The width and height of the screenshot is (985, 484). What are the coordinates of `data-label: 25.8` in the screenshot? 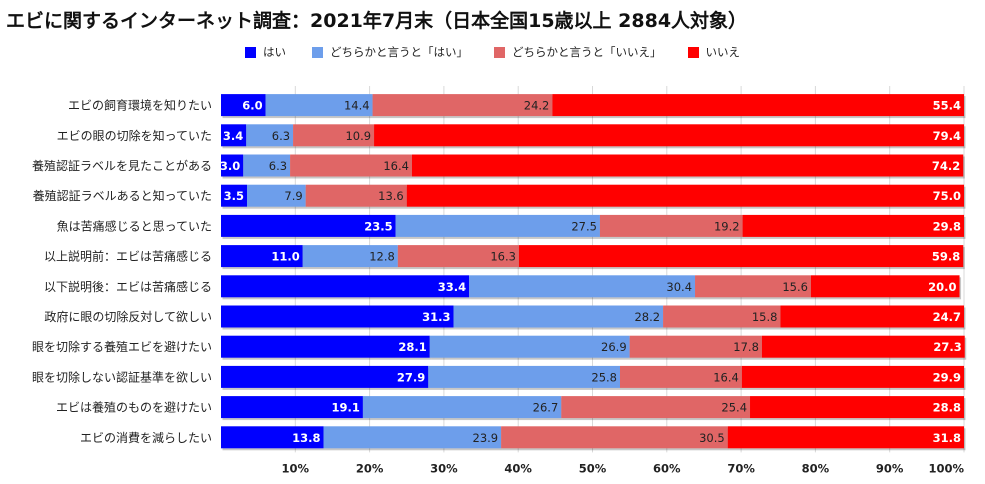 It's located at (604, 377).